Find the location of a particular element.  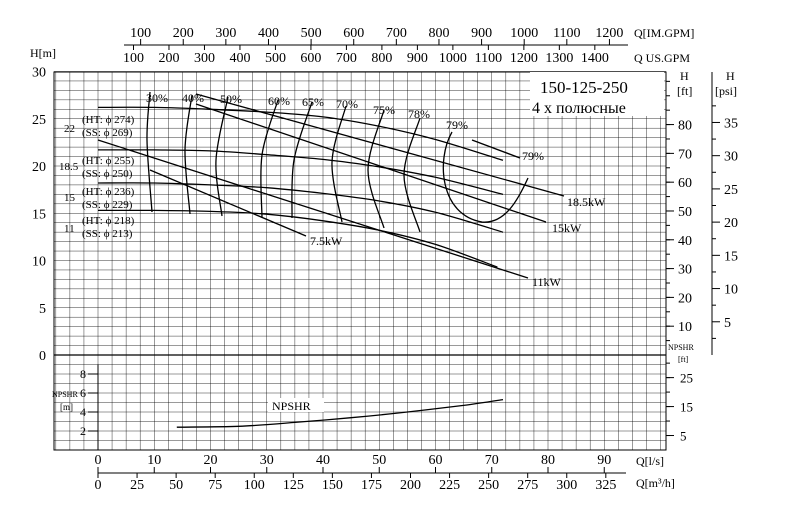

top-usgpm-tick-label: 600 is located at coordinates (310, 58).